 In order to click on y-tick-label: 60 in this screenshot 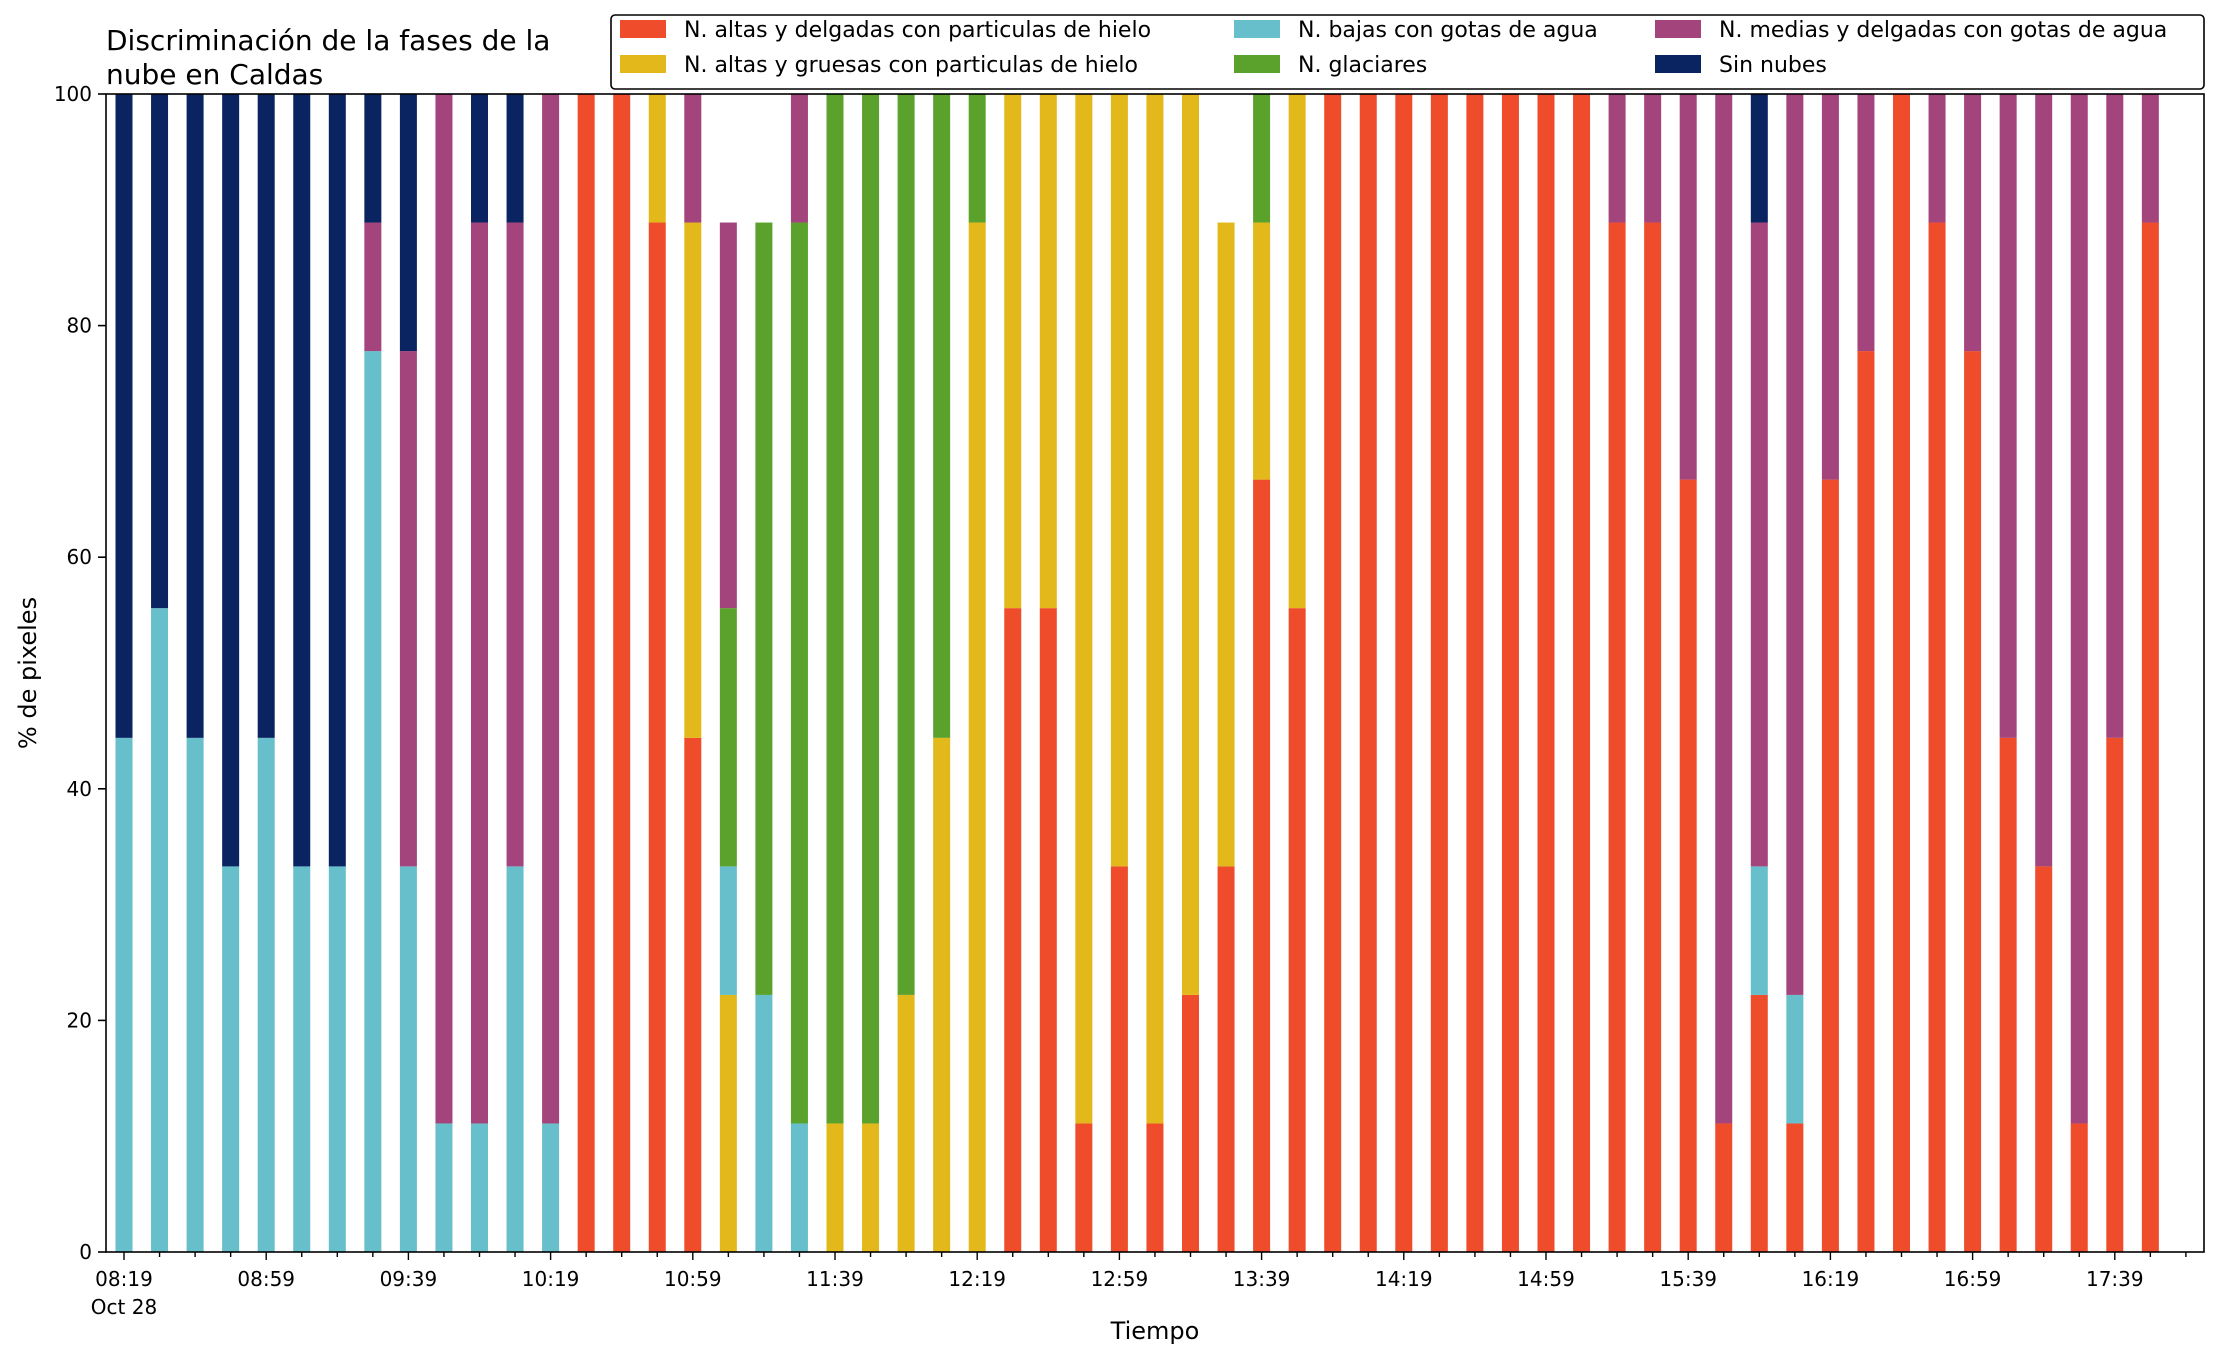, I will do `click(79, 557)`.